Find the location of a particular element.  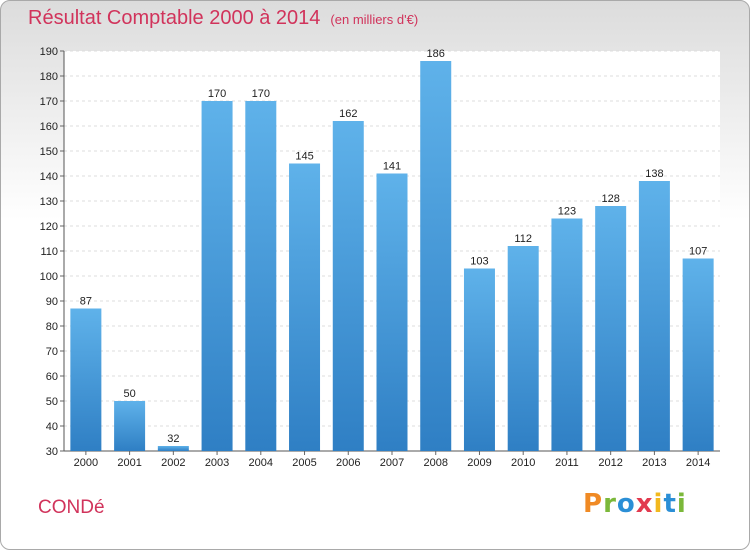

y-tick-label: 160 is located at coordinates (49, 127).